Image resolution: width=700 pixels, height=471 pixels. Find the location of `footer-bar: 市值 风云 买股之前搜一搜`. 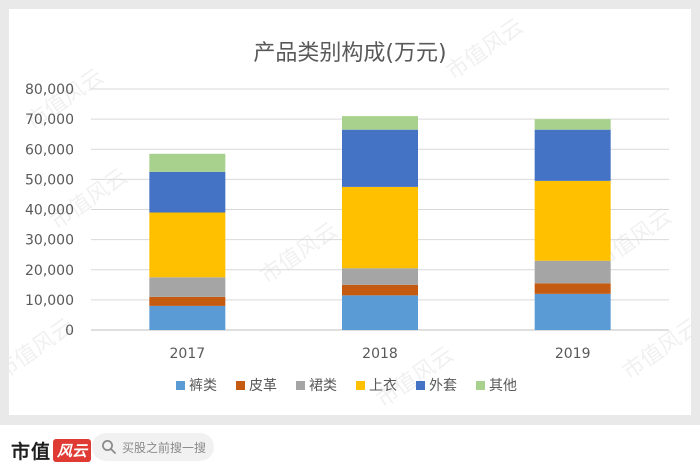

footer-bar: 市值 风云 买股之前搜一搜 is located at coordinates (350, 448).